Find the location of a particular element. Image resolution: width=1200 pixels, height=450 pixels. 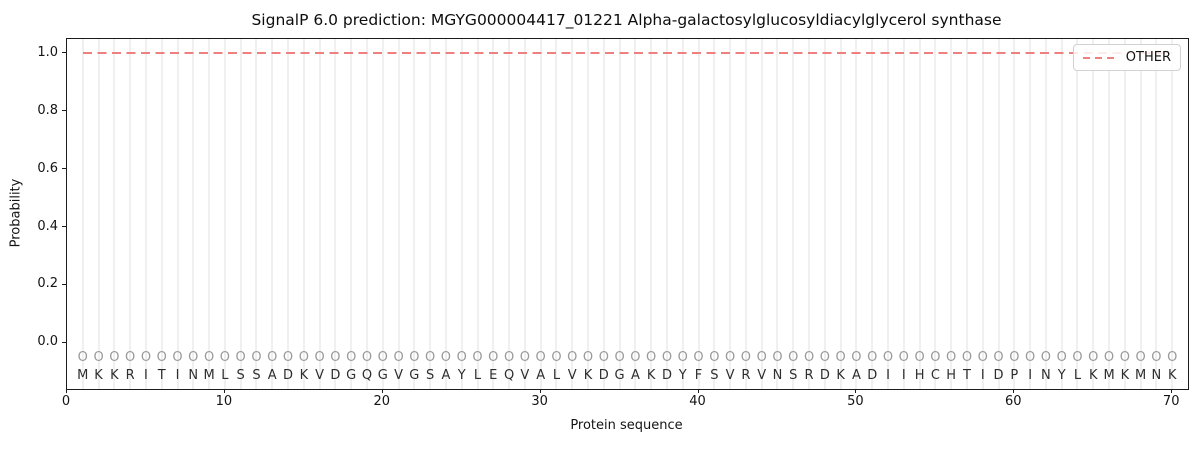

x-tick-label: 20 is located at coordinates (382, 401).